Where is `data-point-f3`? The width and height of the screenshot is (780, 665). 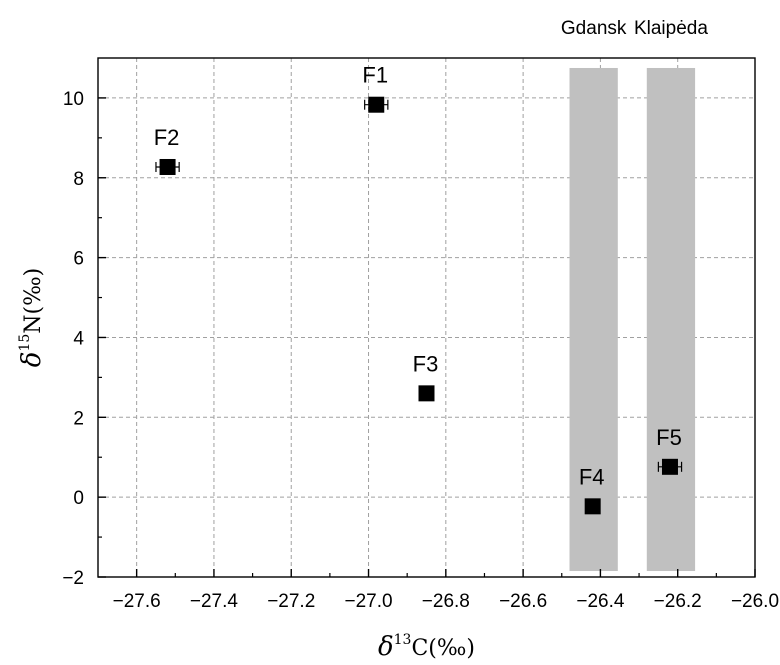 data-point-f3 is located at coordinates (426, 393).